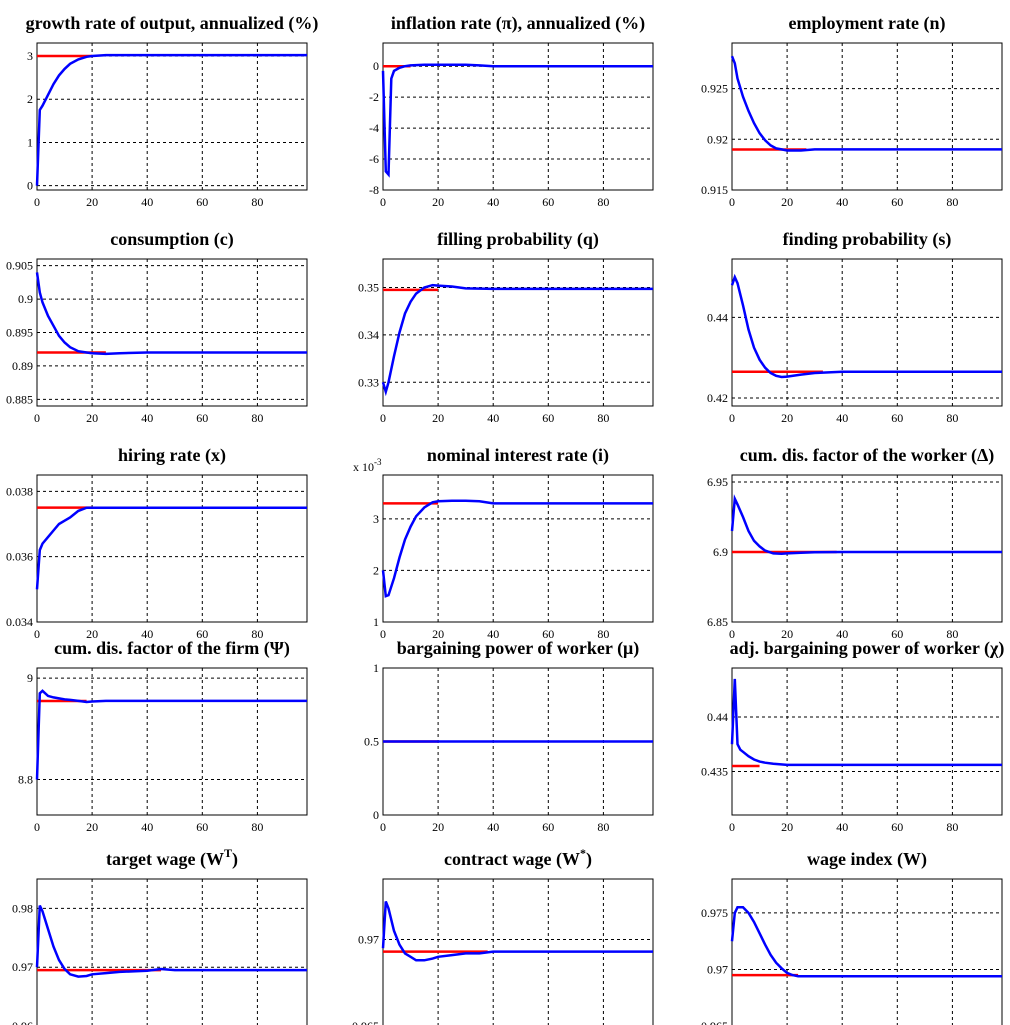  I want to click on panel-5: 0 20 40 60 80 0.42 0.44 finding probability (s), so click(855, 327).